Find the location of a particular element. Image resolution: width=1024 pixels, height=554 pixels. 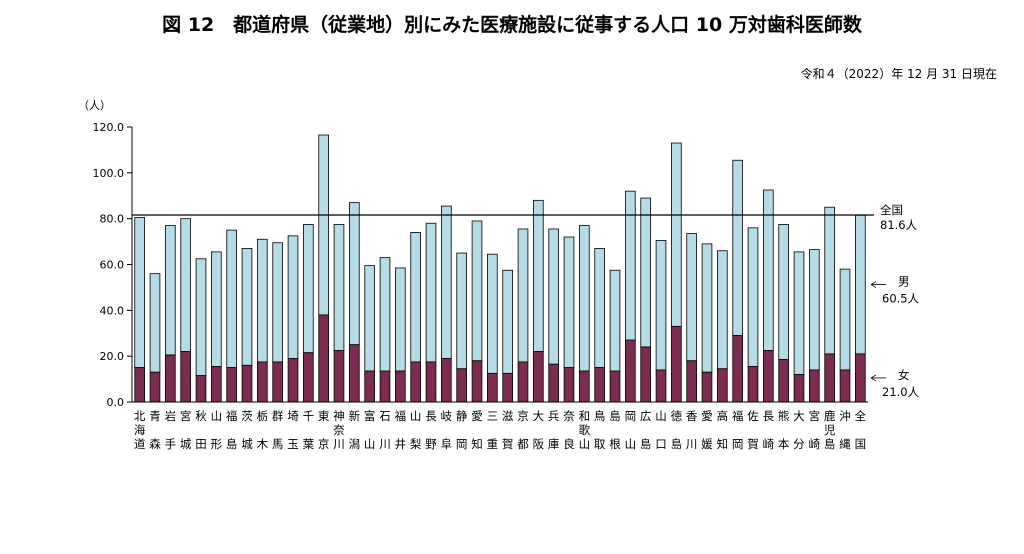

category-label: 熊 is located at coordinates (784, 416).